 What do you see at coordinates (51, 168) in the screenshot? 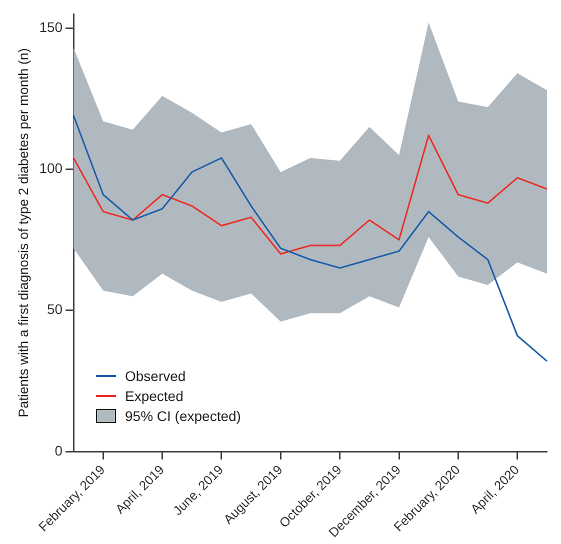
I see `y-tick-label: 100` at bounding box center [51, 168].